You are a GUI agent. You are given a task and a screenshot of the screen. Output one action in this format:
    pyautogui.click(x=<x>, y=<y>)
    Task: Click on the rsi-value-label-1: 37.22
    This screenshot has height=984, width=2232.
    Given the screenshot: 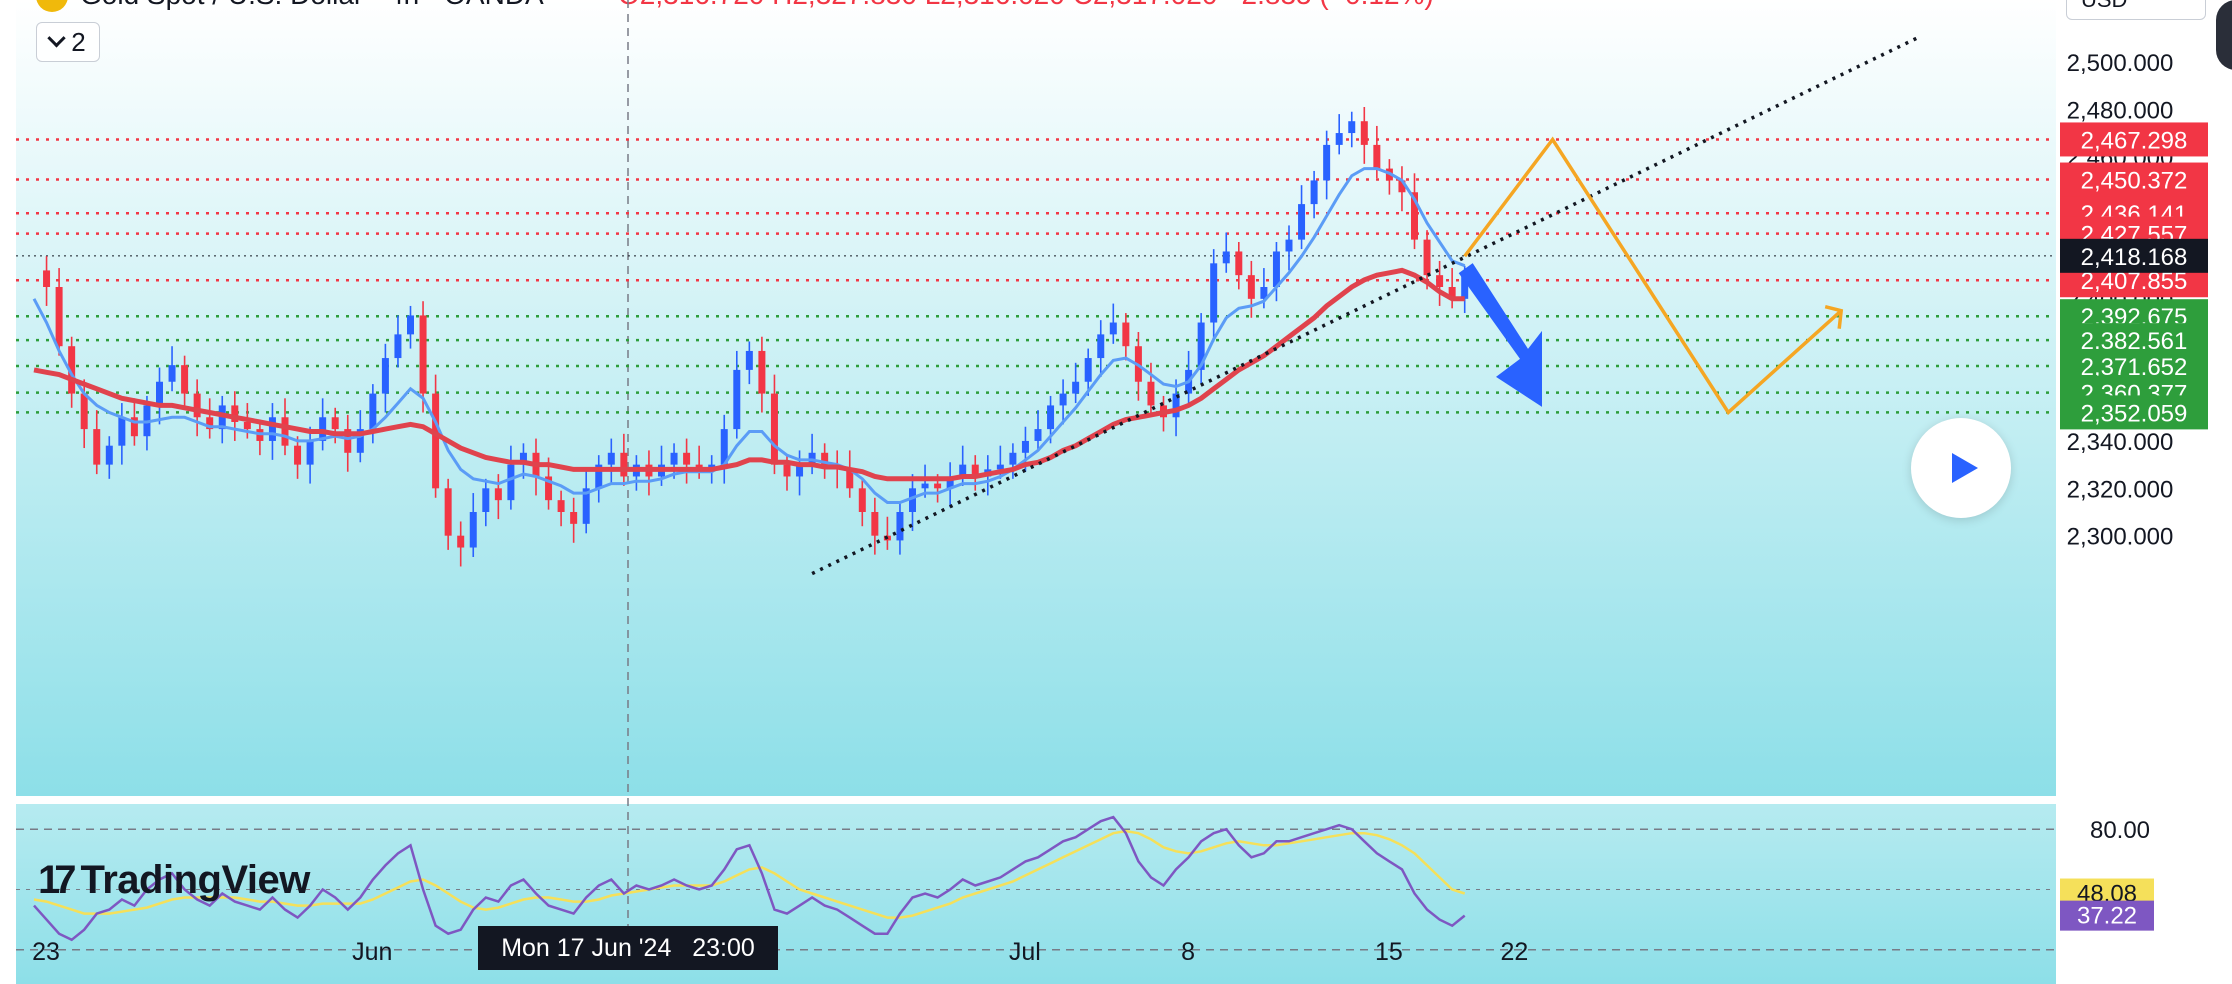 What is the action you would take?
    pyautogui.click(x=2107, y=916)
    